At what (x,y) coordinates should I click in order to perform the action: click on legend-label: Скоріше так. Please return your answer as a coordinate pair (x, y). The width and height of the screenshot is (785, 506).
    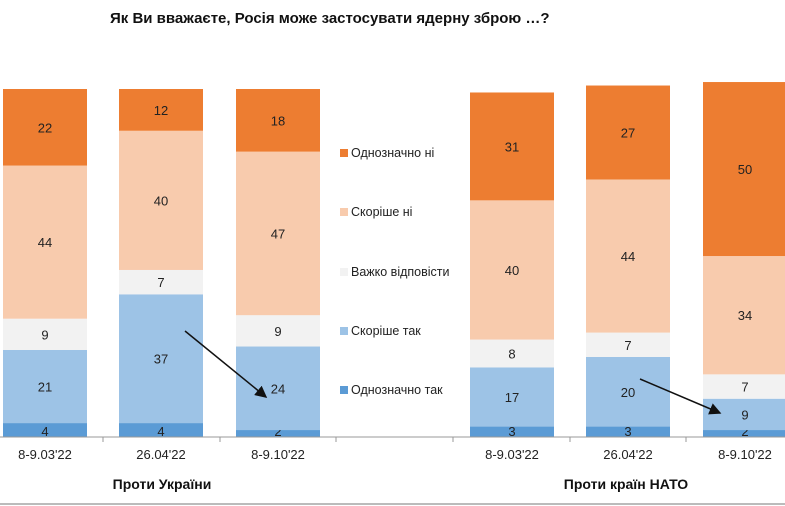
    Looking at the image, I should click on (386, 331).